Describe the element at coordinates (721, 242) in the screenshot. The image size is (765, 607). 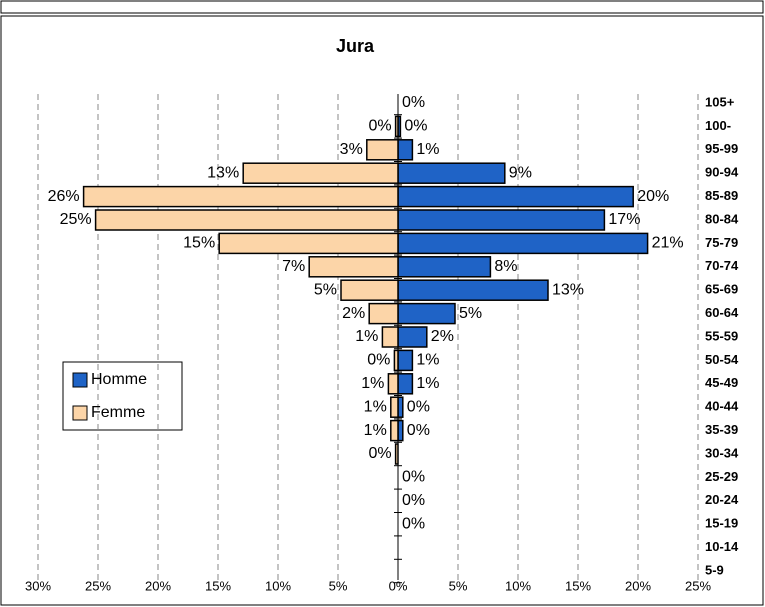
I see `category-label: 75-79` at that location.